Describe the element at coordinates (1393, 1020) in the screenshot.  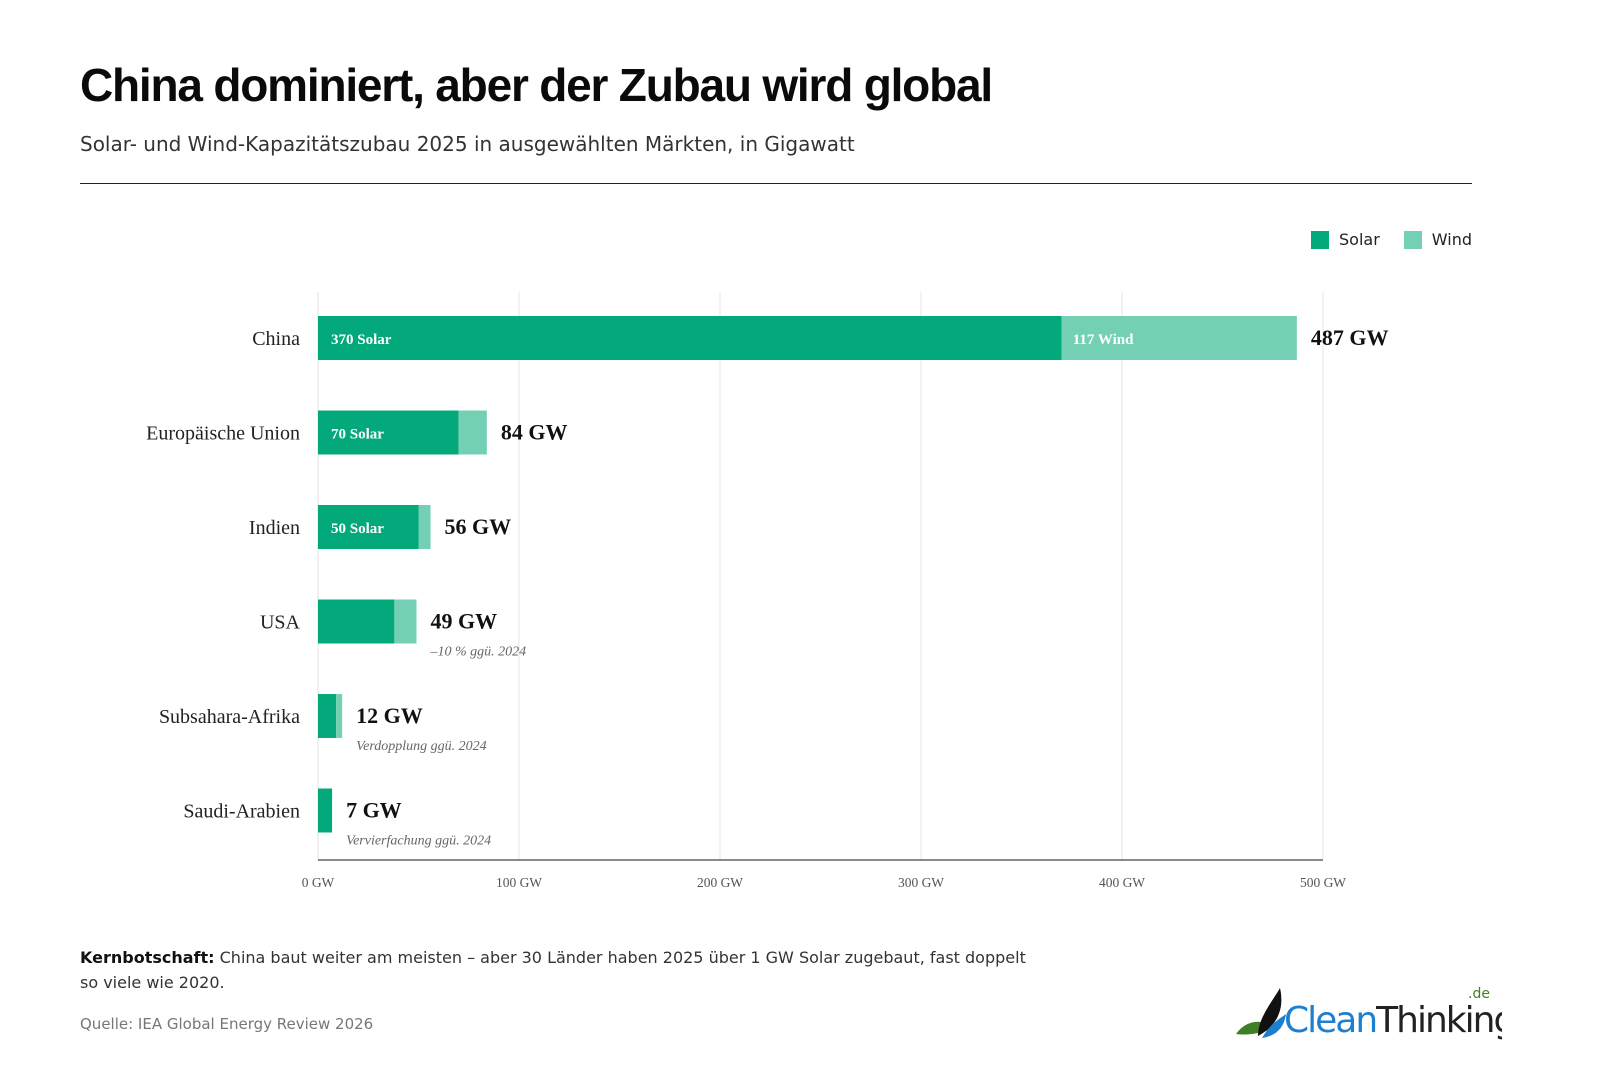
I see `svg-text: CleanThinking` at that location.